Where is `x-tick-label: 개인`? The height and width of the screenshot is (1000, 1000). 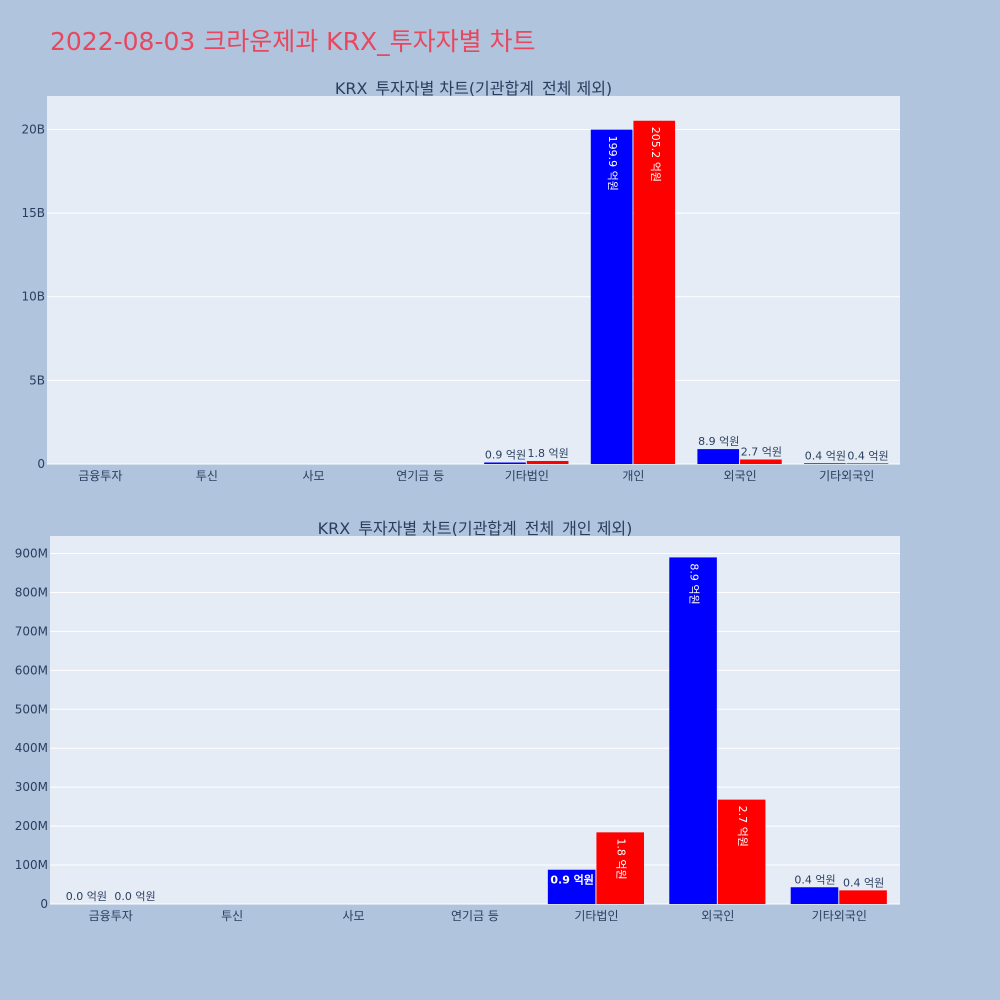
x-tick-label: 개인 is located at coordinates (633, 476).